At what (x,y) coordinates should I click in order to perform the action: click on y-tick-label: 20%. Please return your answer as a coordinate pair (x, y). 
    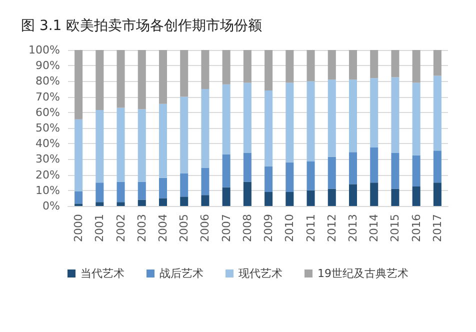
    Looking at the image, I should click on (48, 175).